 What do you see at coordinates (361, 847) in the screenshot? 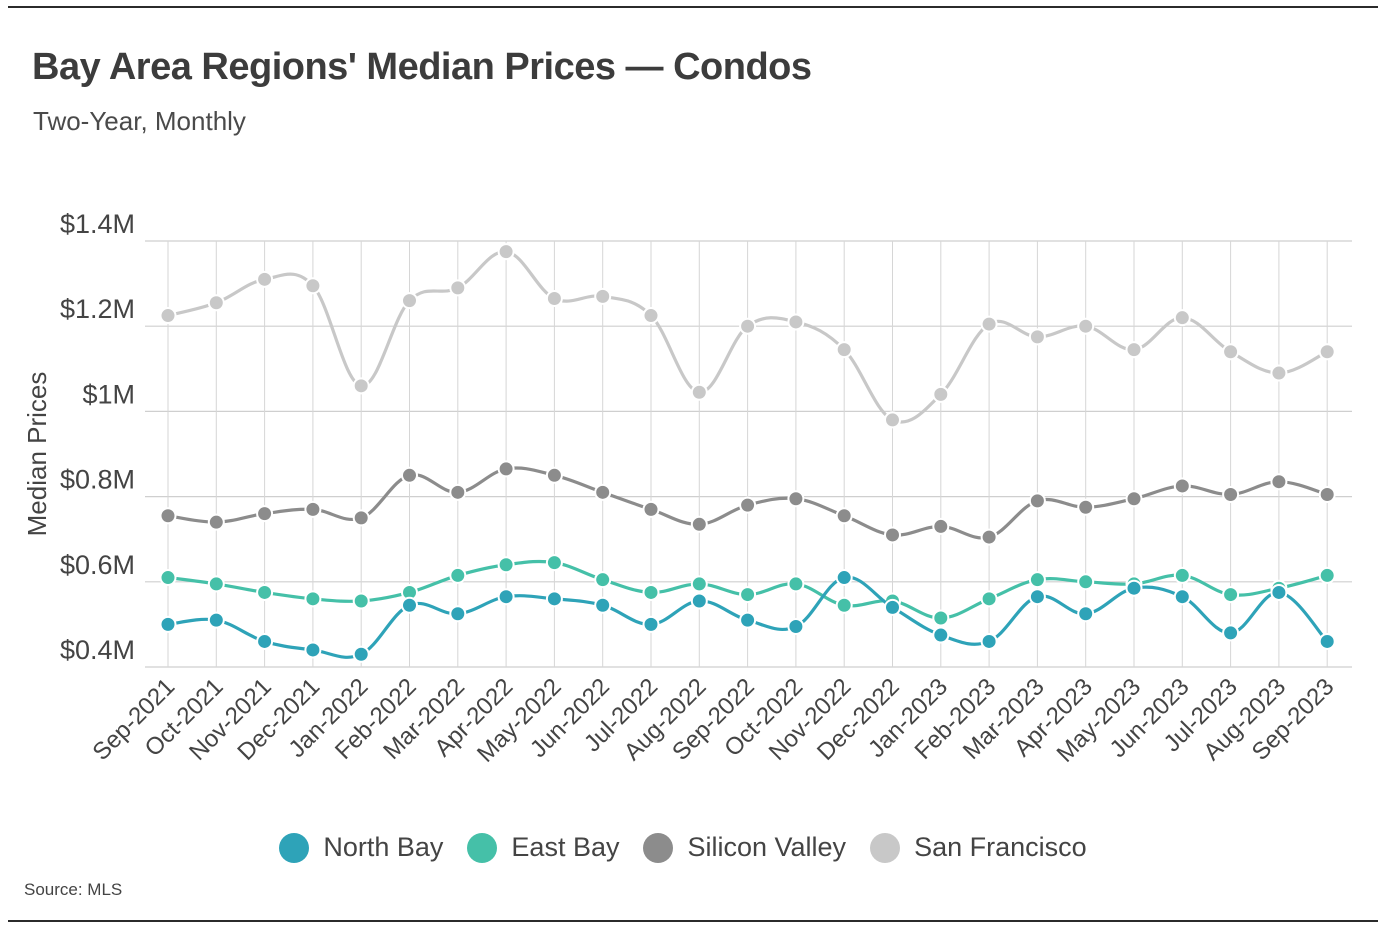
I see `legend-item-north-bay: North Bay` at bounding box center [361, 847].